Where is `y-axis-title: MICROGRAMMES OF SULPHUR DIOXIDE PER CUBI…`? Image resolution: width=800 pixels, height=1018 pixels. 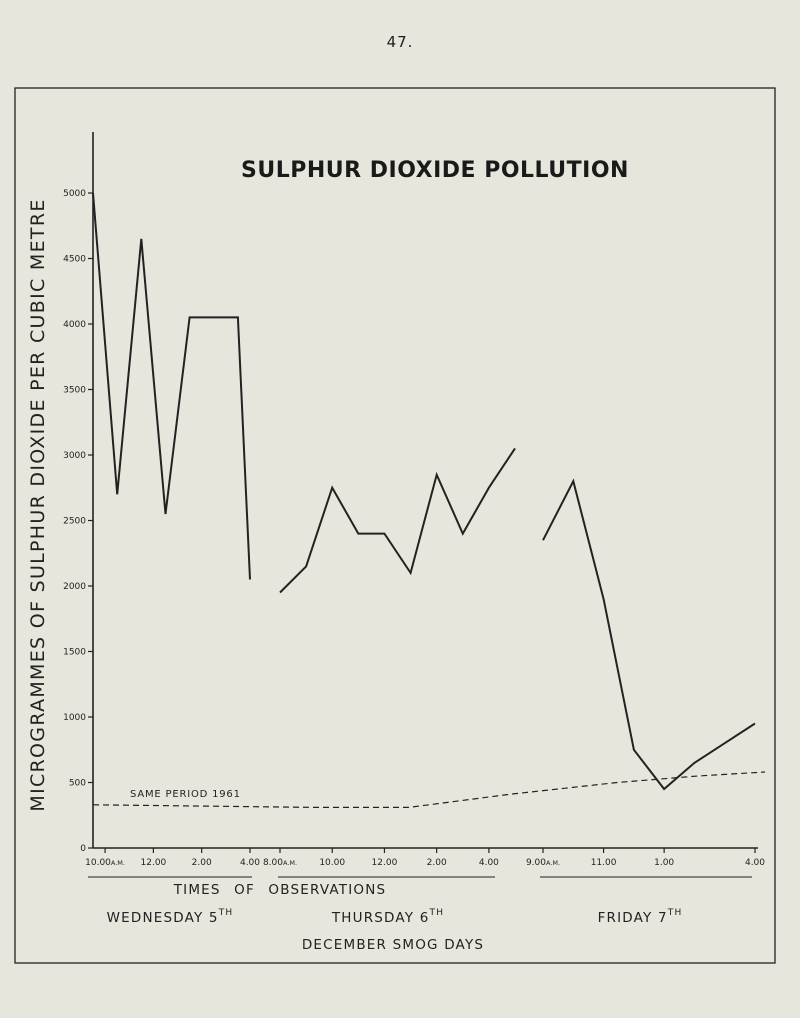 y-axis-title: MICROGRAMMES OF SULPHUR DIOXIDE PER CUBI… is located at coordinates (38, 504).